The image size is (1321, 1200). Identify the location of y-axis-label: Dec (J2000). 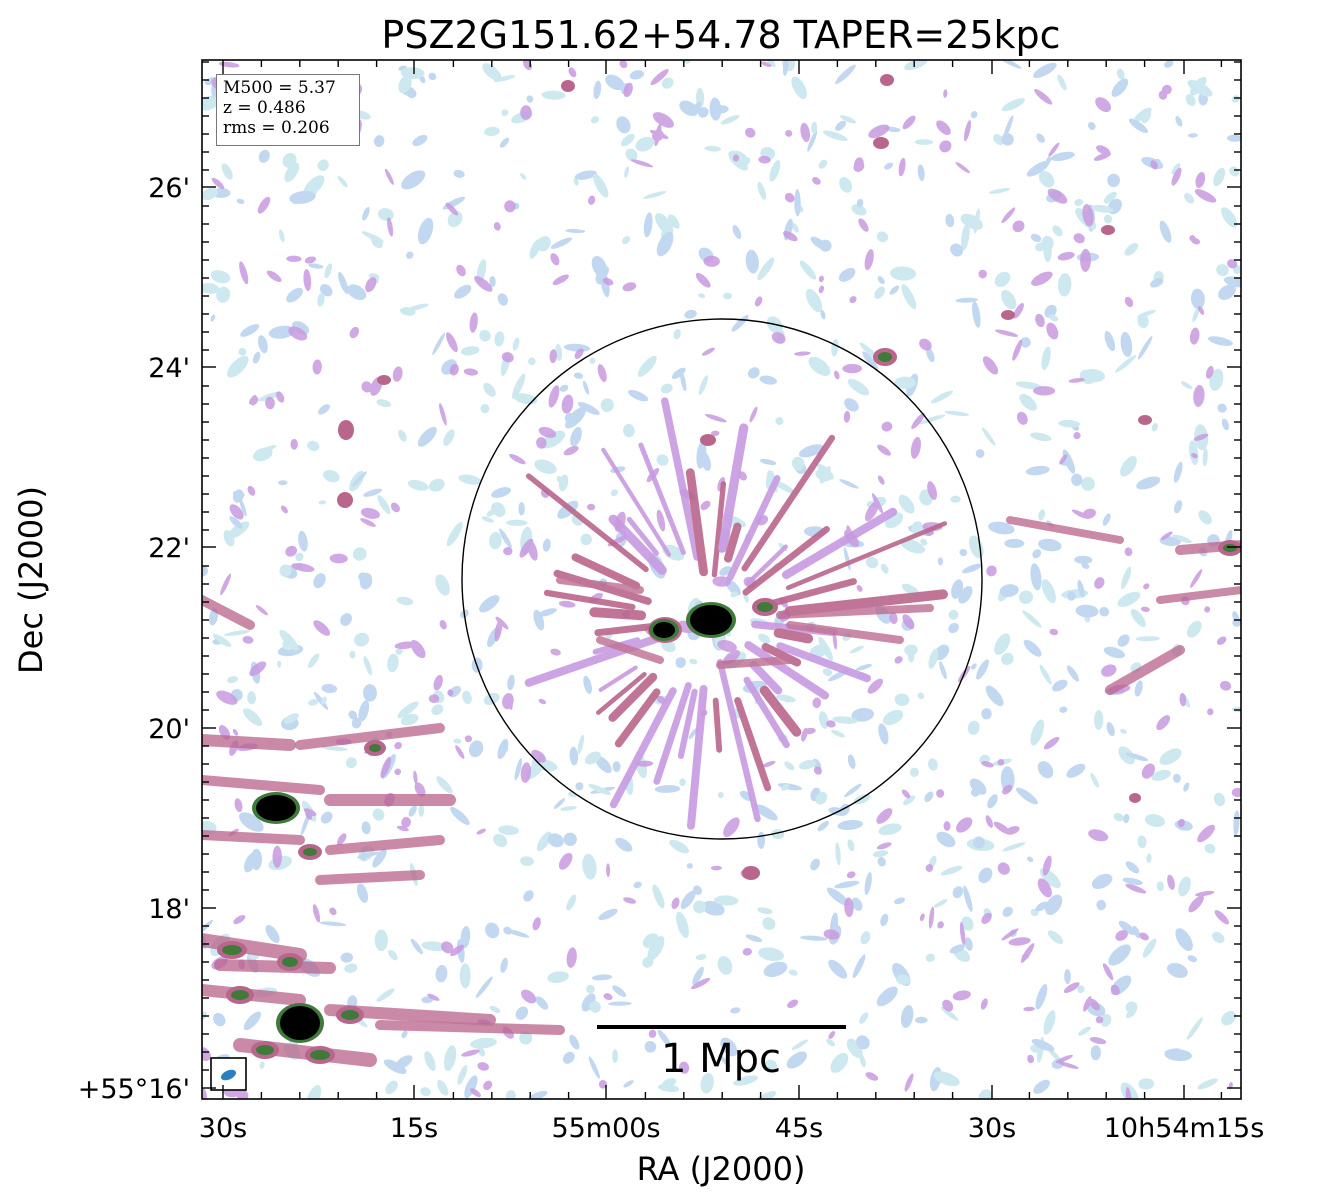
(31, 580).